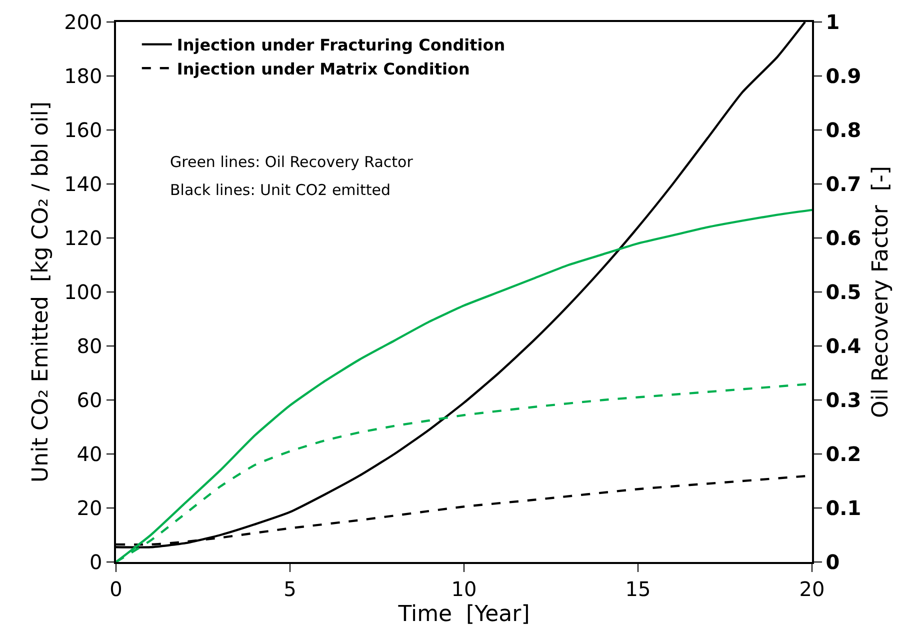  Describe the element at coordinates (292, 162) in the screenshot. I see `annotation: Green lines: Oil Recovery Ractor` at that location.